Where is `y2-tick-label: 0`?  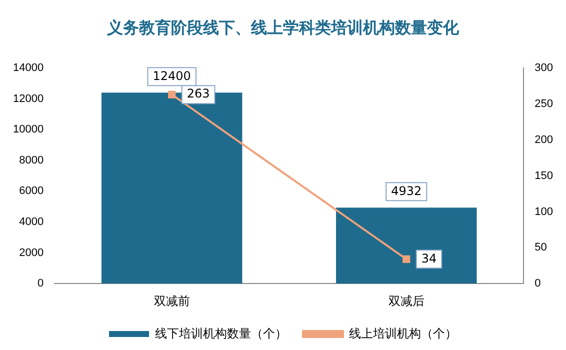 y2-tick-label: 0 is located at coordinates (537, 284).